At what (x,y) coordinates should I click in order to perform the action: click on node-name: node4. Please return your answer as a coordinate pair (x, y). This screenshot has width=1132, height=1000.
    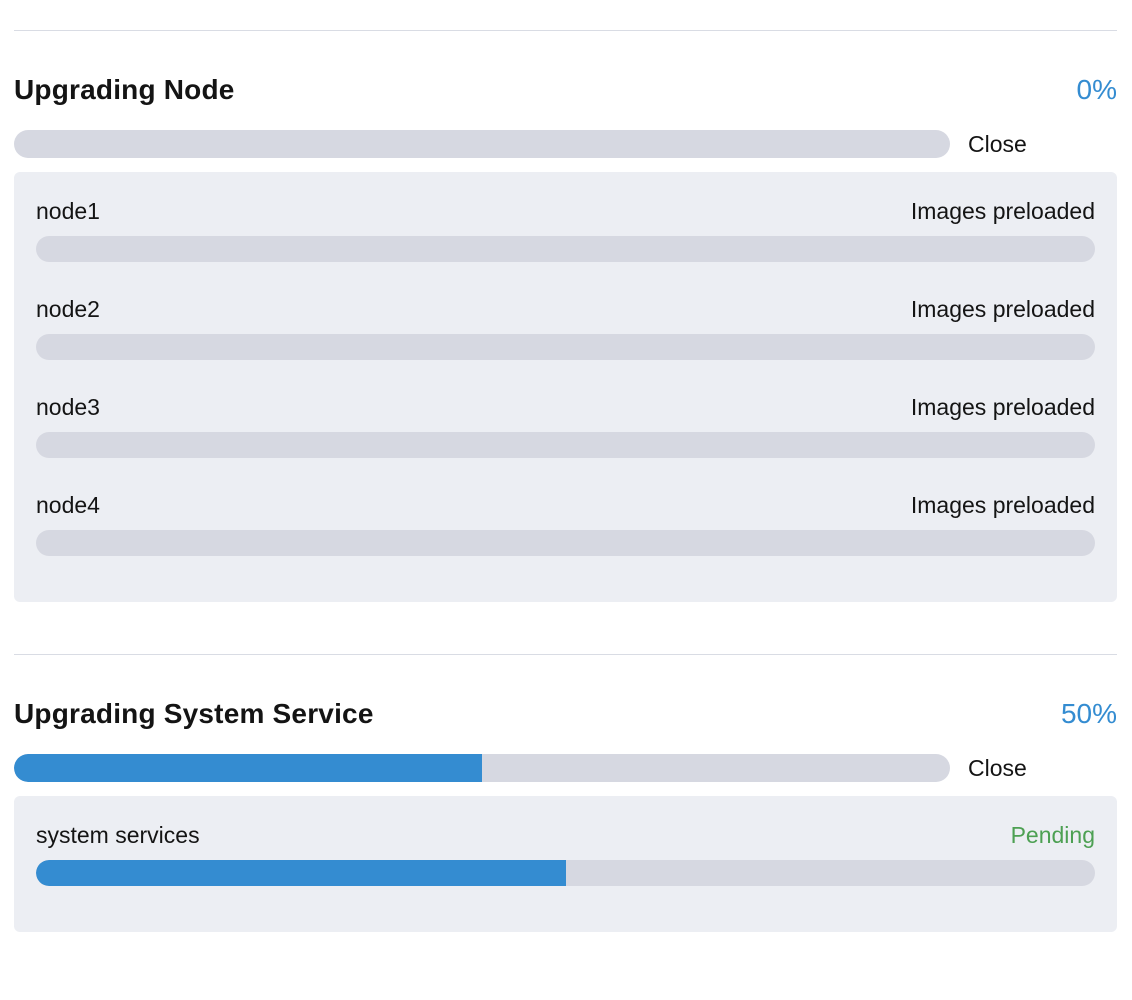
    Looking at the image, I should click on (68, 505).